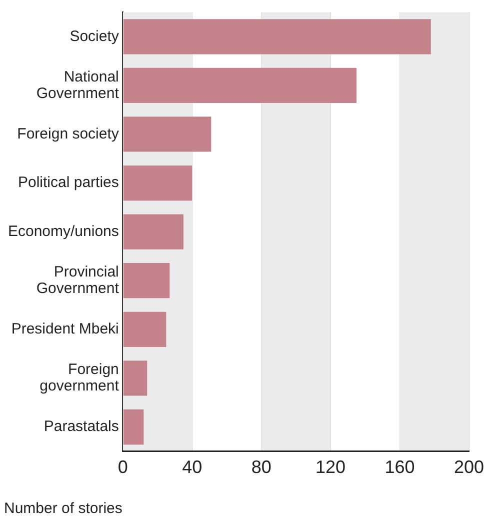  What do you see at coordinates (78, 281) in the screenshot?
I see `y-tick-label: Provincial Government` at bounding box center [78, 281].